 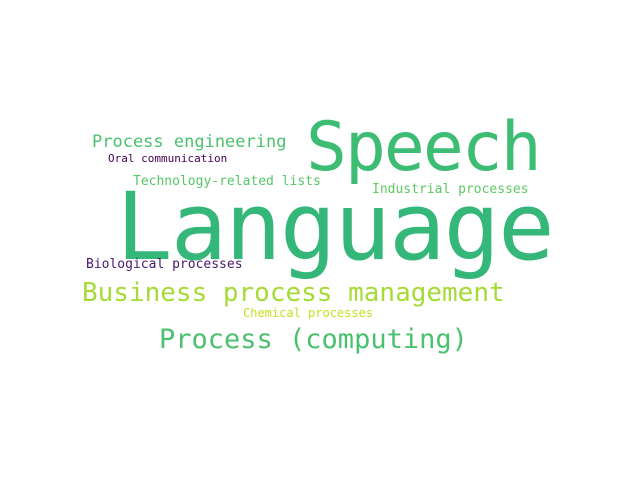 What do you see at coordinates (164, 264) in the screenshot?
I see `word-biological-processes: Biological processes` at bounding box center [164, 264].